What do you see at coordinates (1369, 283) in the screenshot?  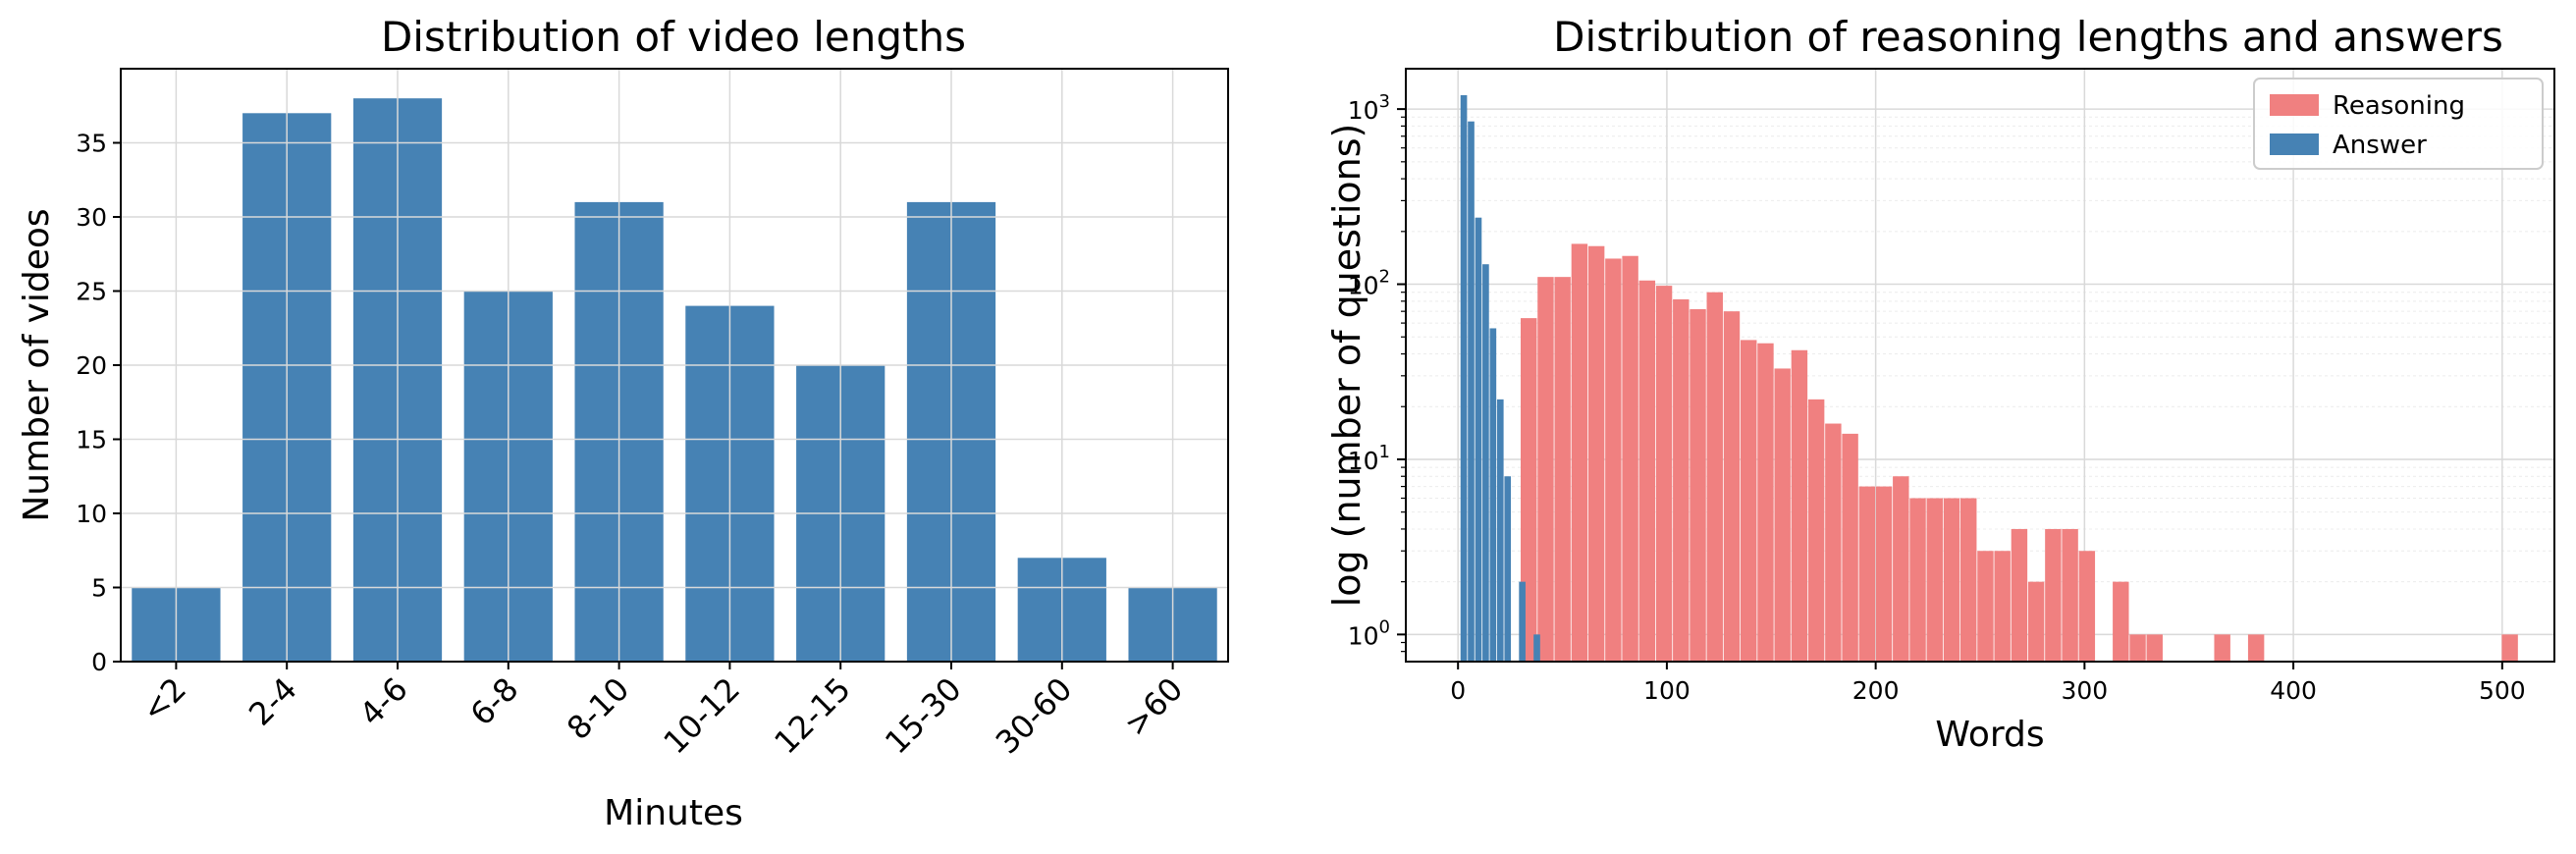 I see `right-y-tick-label: 10²` at bounding box center [1369, 283].